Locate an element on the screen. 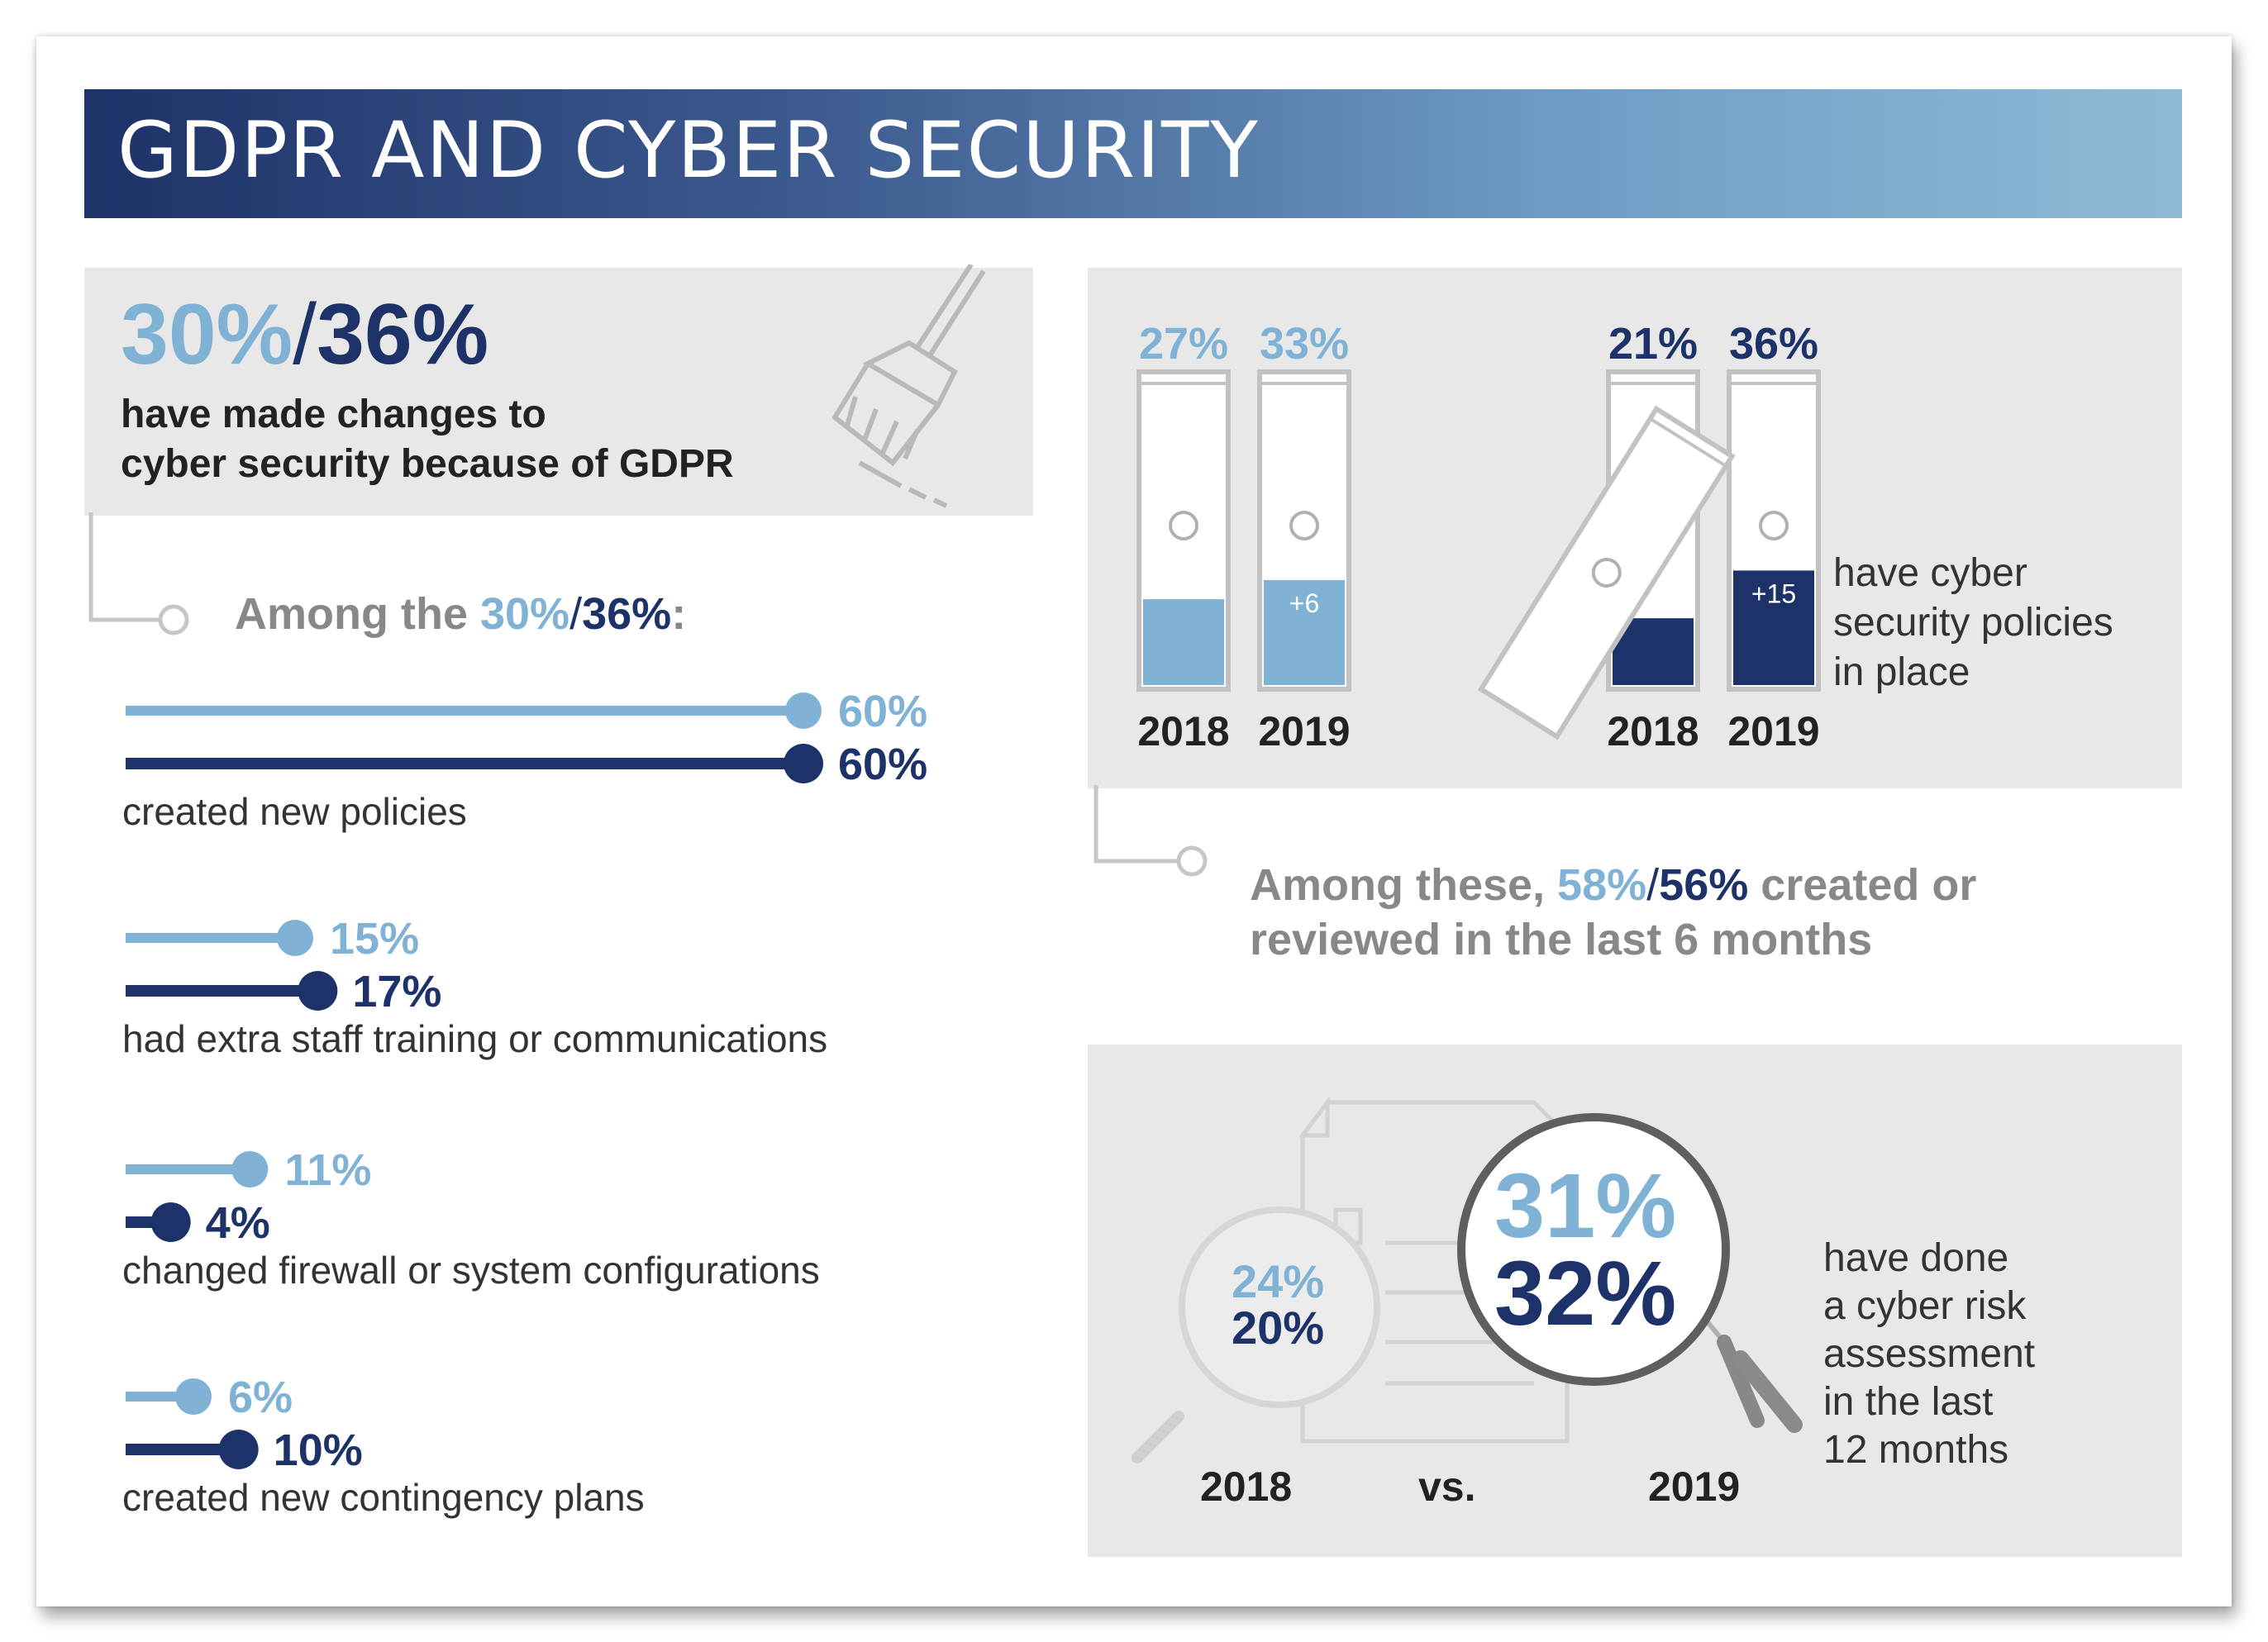  risk-year-2018: 2018 is located at coordinates (1246, 1487).